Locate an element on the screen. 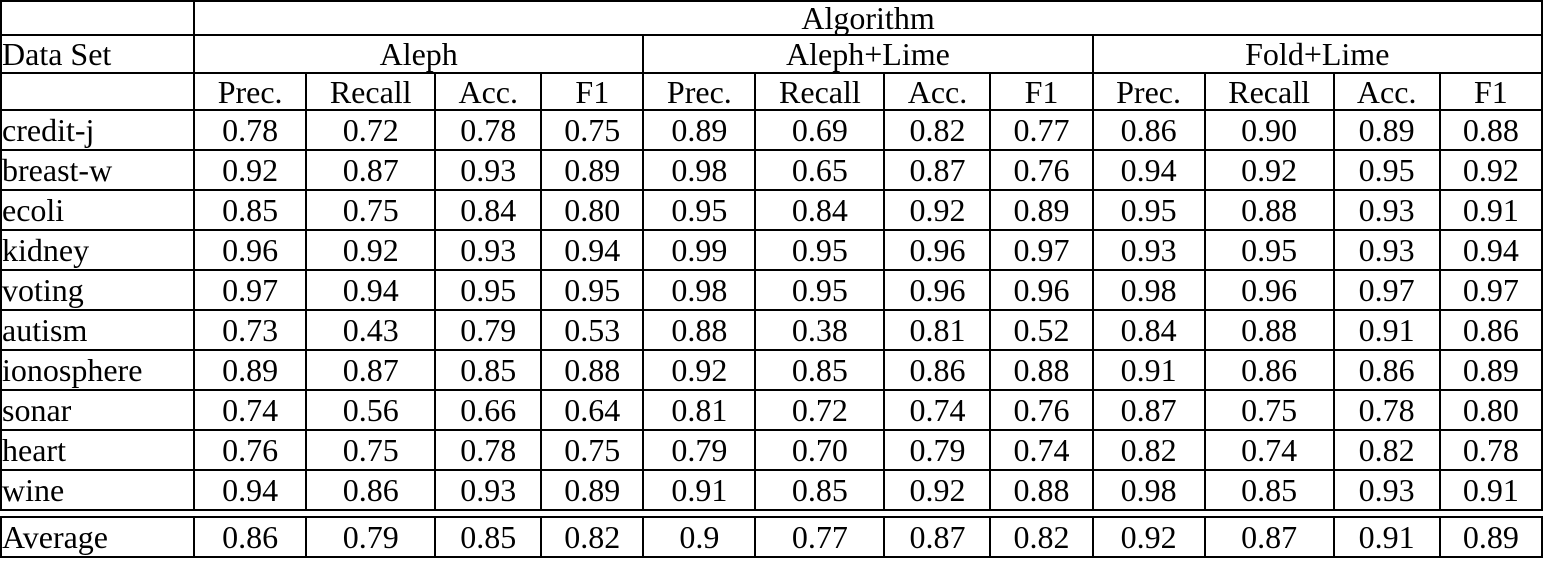  metric-value: 0.84 is located at coordinates (1148, 330).